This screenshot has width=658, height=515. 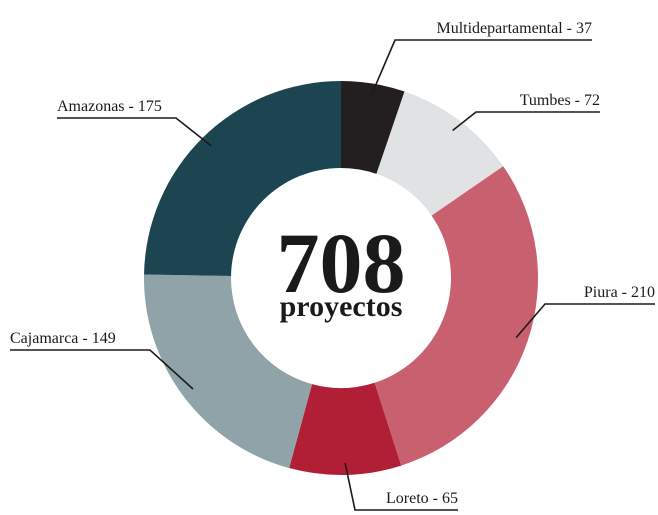 I want to click on center-sublabel: proyectos, so click(x=341, y=306).